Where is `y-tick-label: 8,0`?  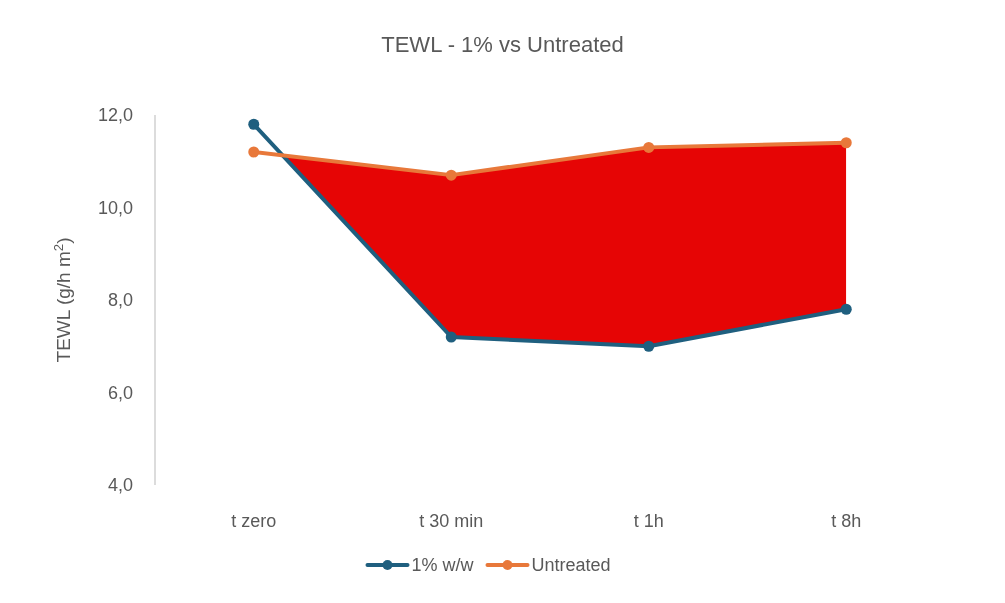
y-tick-label: 8,0 is located at coordinates (120, 300).